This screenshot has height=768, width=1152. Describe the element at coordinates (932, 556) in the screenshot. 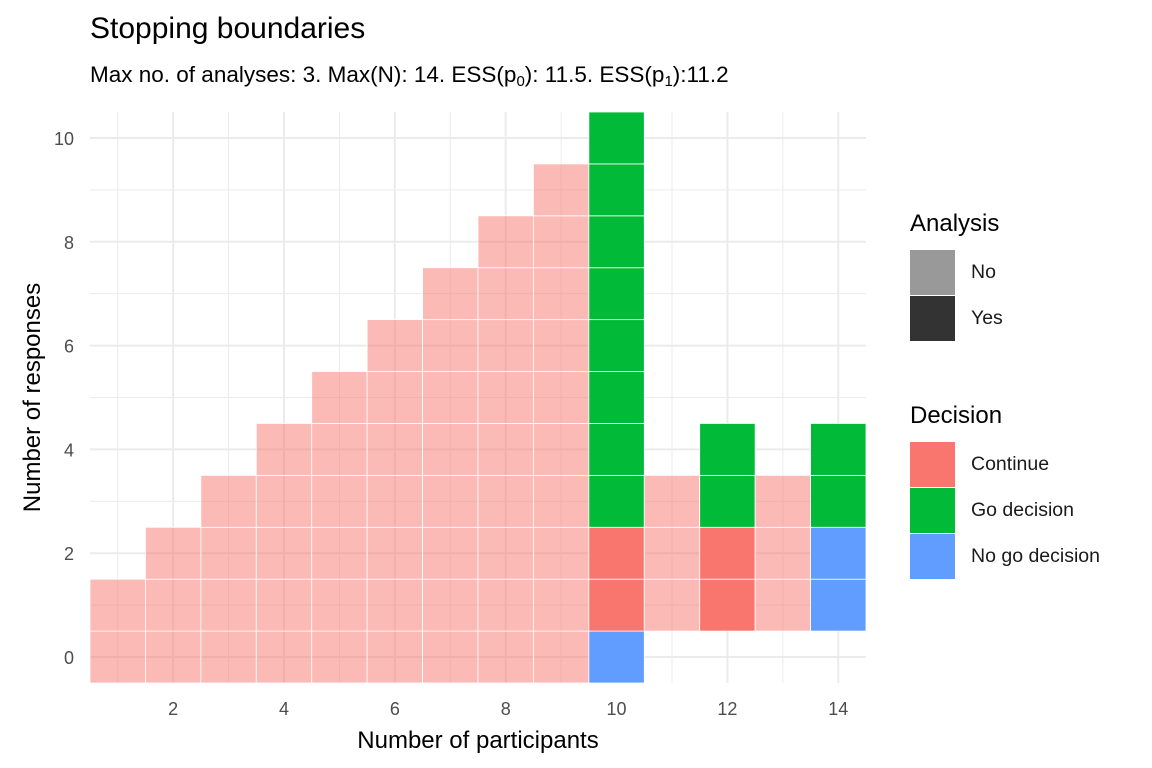

I see `legend-key-no-go` at that location.